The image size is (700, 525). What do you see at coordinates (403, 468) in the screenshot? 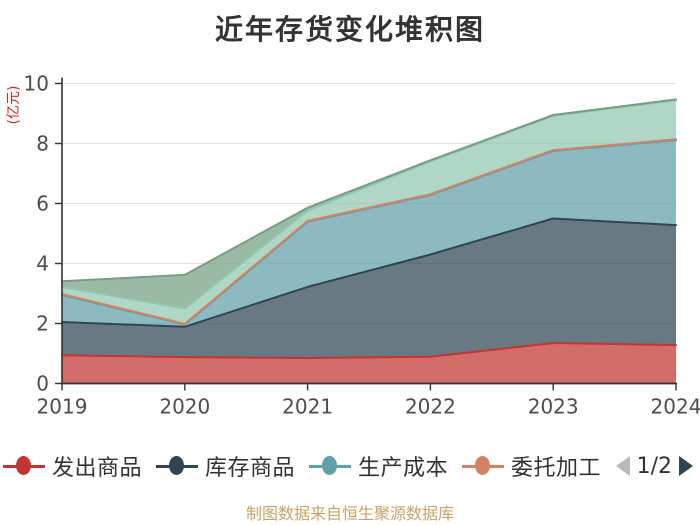
I see `legend-item-label: 生产成本` at bounding box center [403, 468].